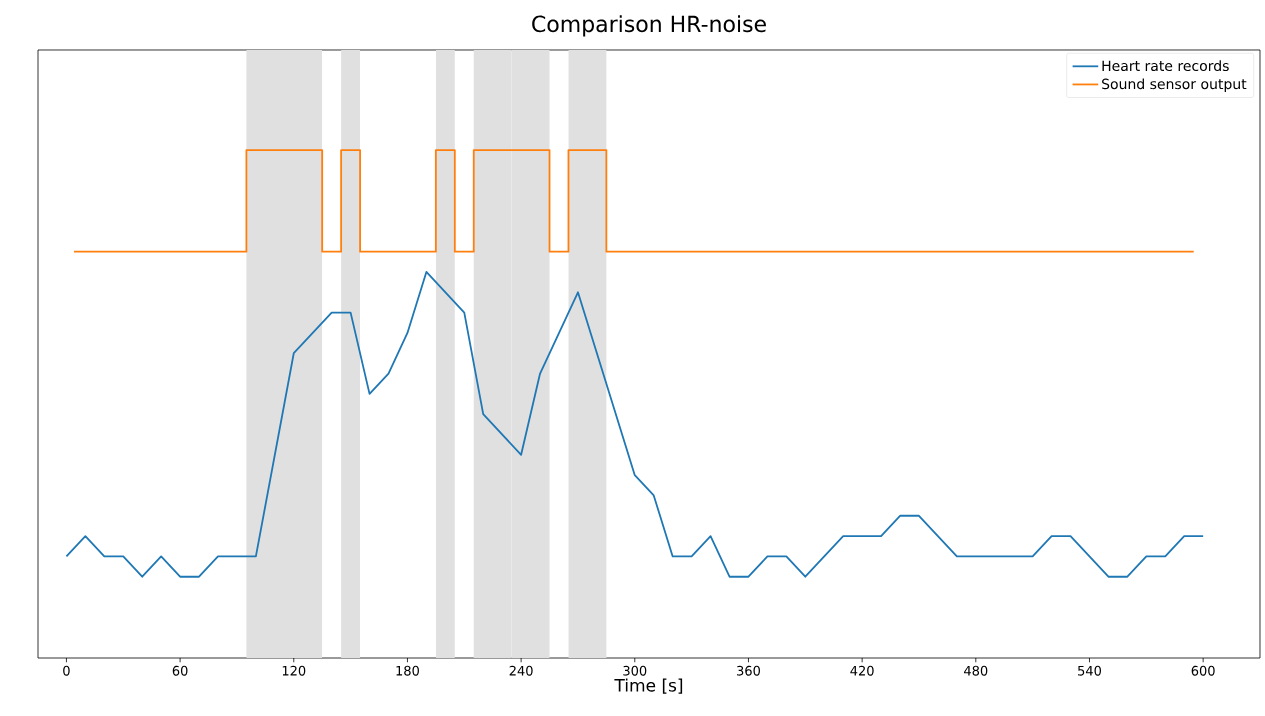 This screenshot has width=1265, height=716. I want to click on x-tick-label: 420, so click(862, 670).